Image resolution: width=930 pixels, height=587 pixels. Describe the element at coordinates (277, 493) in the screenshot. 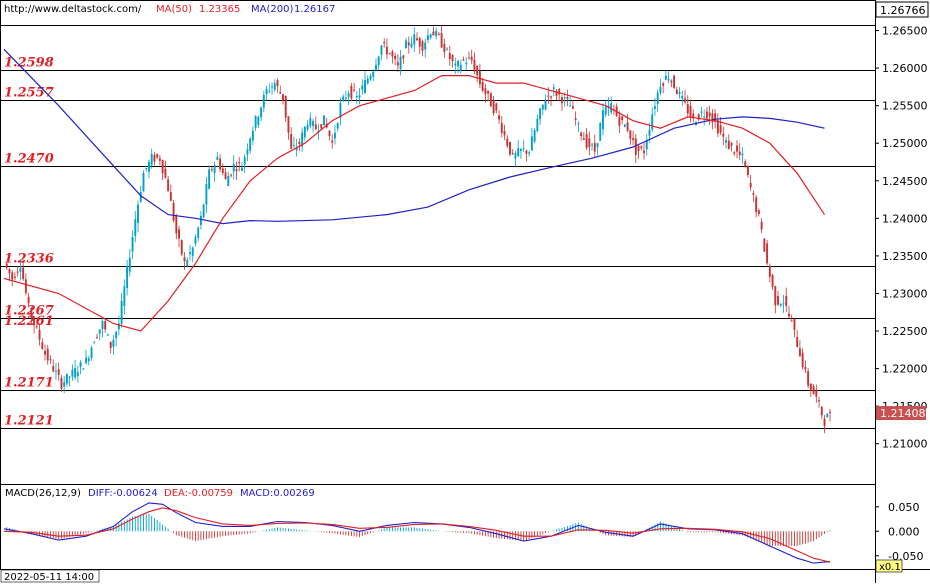

I see `macd-value: MACD:0.00269` at that location.